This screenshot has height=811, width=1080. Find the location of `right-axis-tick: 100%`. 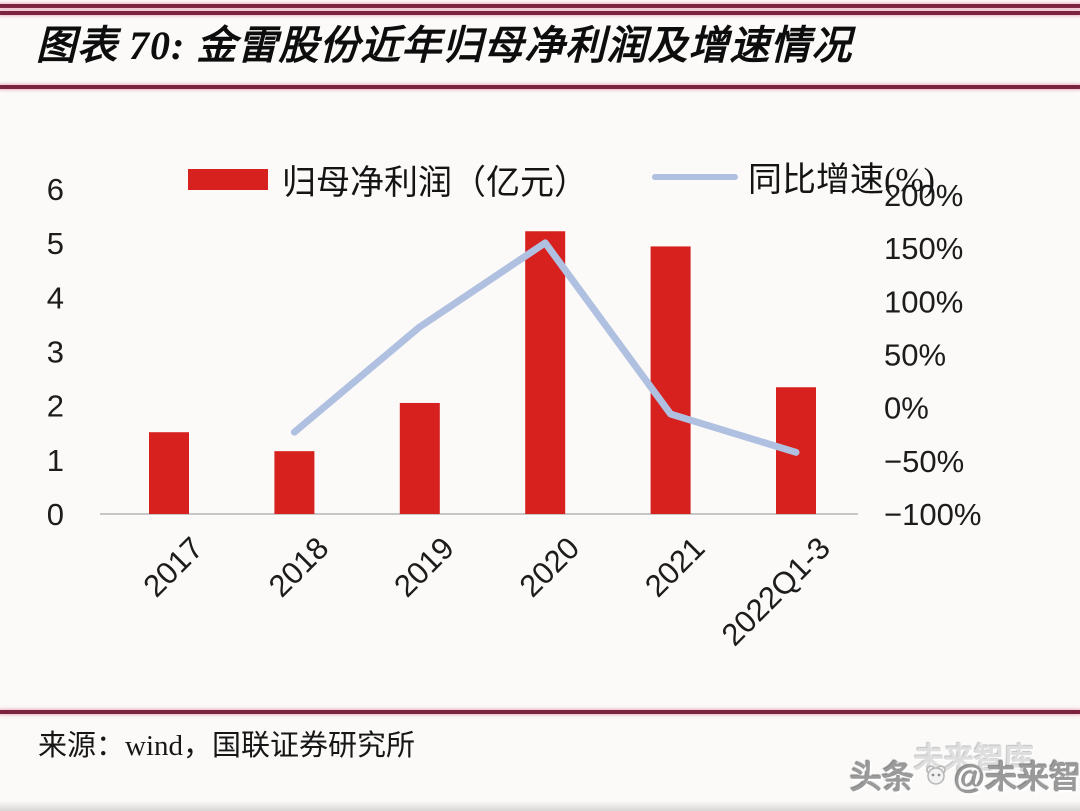

right-axis-tick: 100% is located at coordinates (923, 301).